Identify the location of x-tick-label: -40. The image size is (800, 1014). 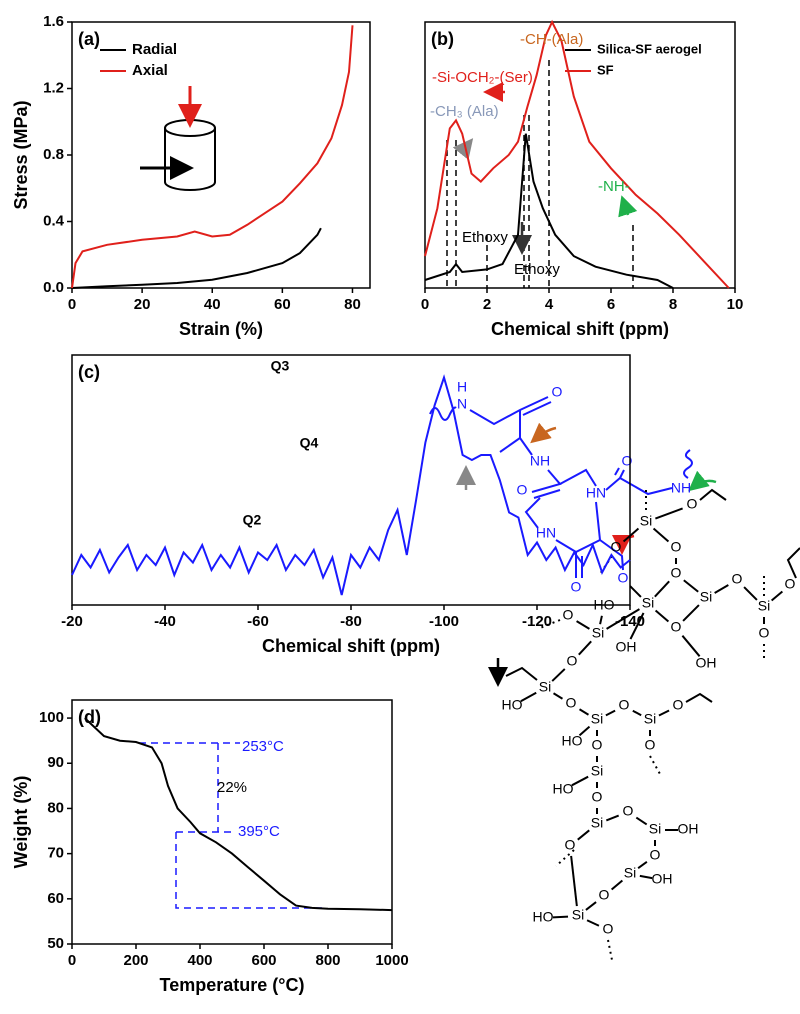
(165, 621).